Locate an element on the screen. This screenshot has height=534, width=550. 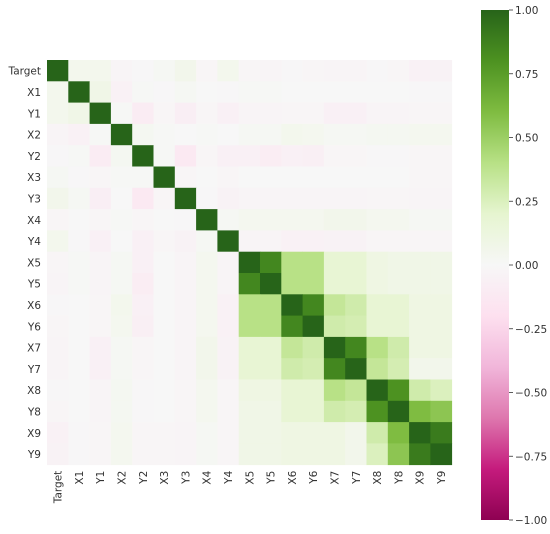
column-label: Y9 is located at coordinates (442, 478).